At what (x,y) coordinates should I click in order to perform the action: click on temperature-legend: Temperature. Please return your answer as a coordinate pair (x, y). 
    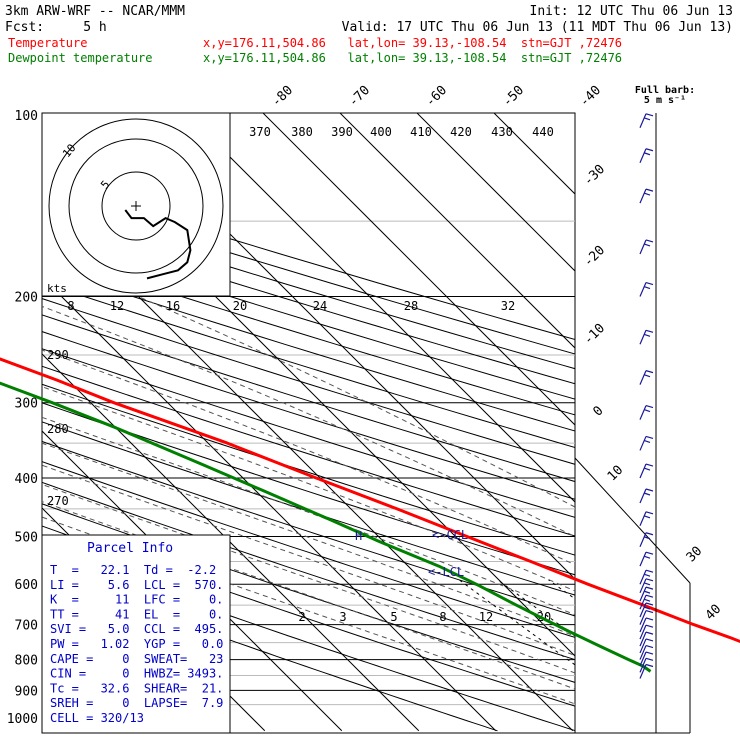
    Looking at the image, I should click on (47, 43).